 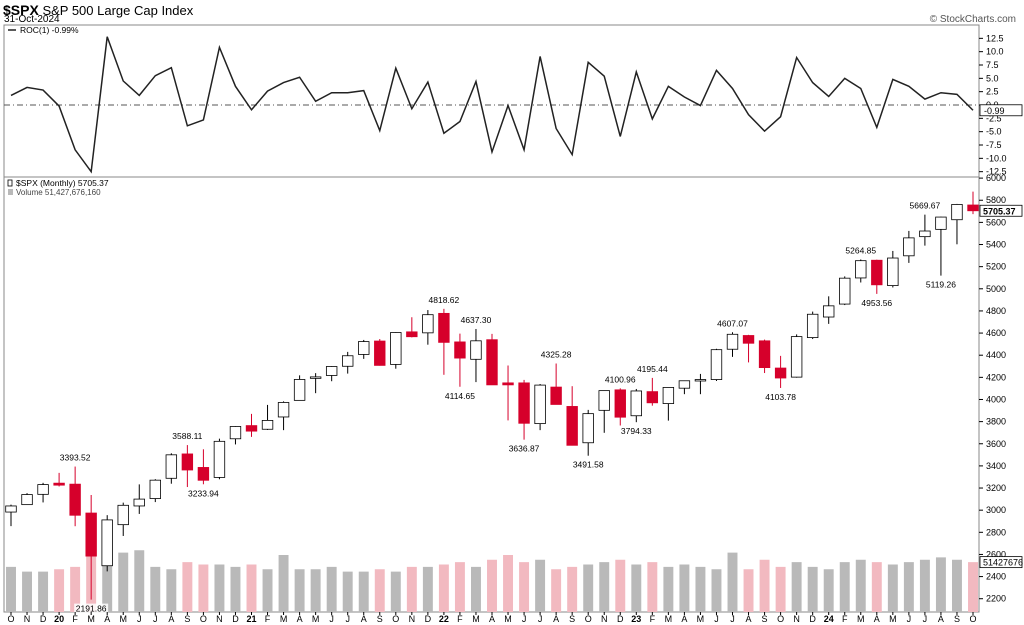 I want to click on price-tick-label: 5600, so click(x=996, y=222).